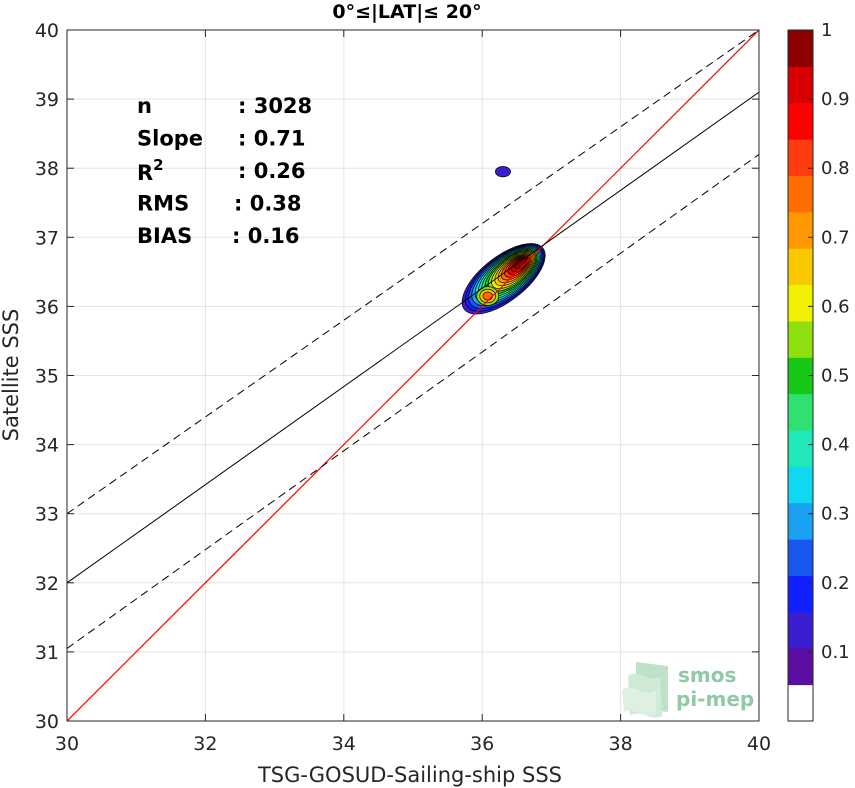 This screenshot has width=855, height=788. I want to click on colorbar-tick-label: 0.4, so click(835, 445).